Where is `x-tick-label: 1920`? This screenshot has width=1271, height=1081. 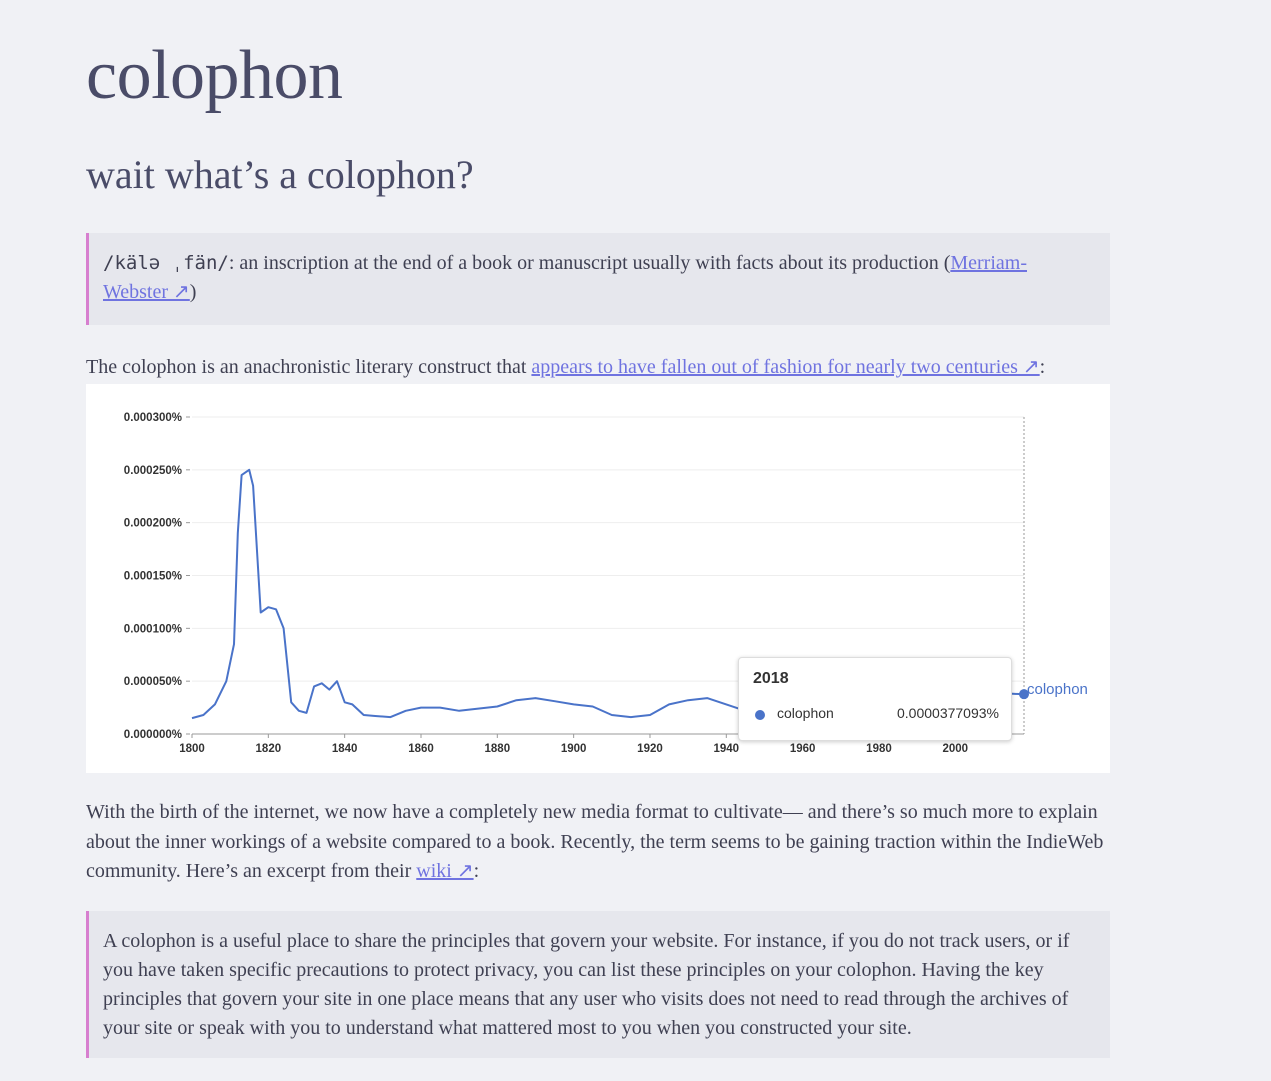
x-tick-label: 1920 is located at coordinates (650, 749).